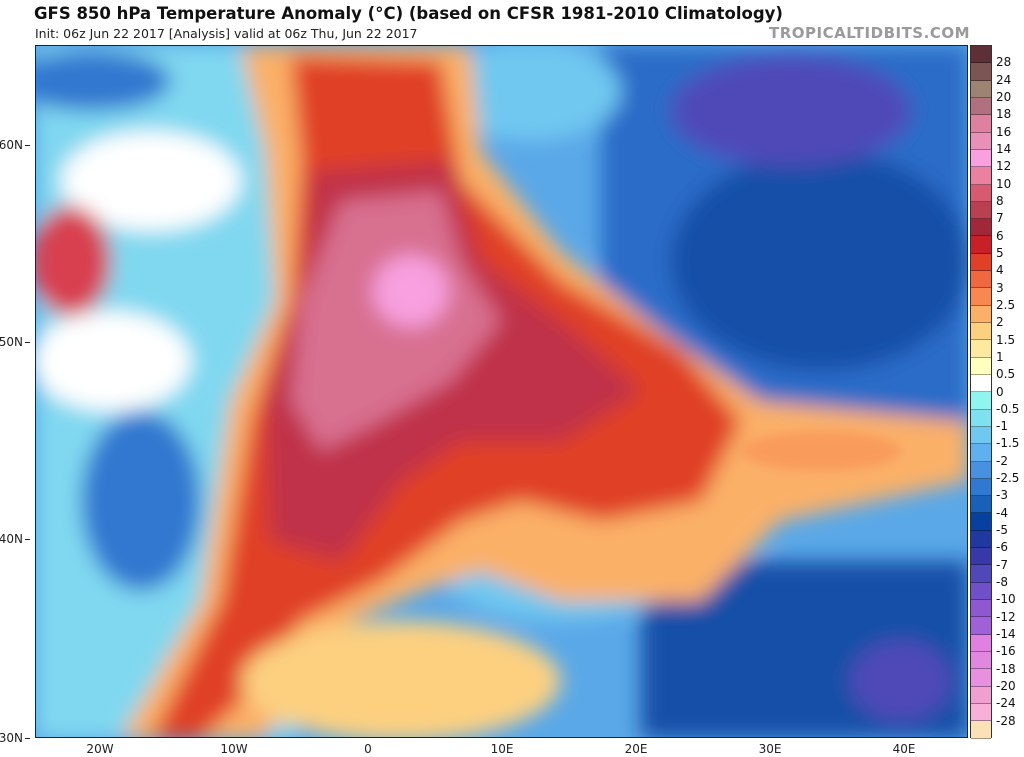 This screenshot has height=757, width=1024. I want to click on colorbar-label: -28, so click(1006, 720).